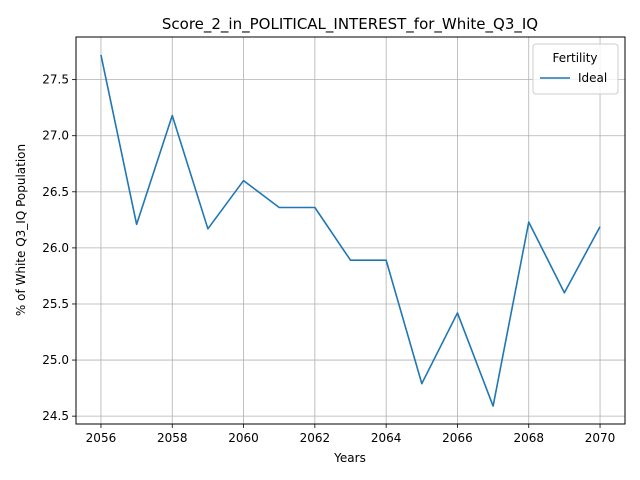  Describe the element at coordinates (101, 438) in the screenshot. I see `x-tick-label: 2056` at that location.